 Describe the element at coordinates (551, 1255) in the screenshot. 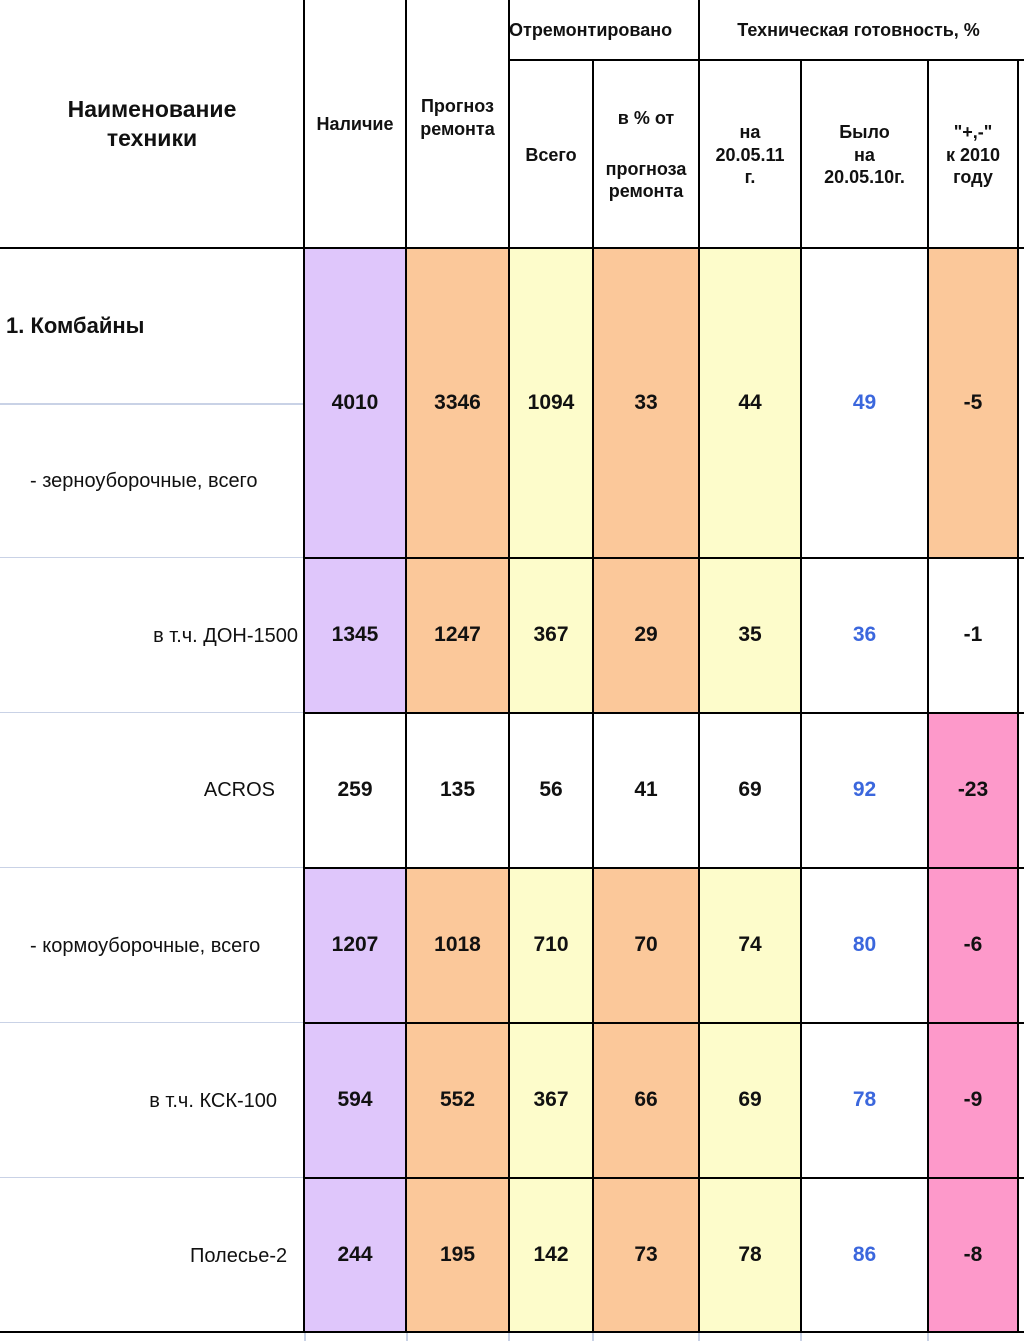

I see `cell-repaired: 142` at that location.